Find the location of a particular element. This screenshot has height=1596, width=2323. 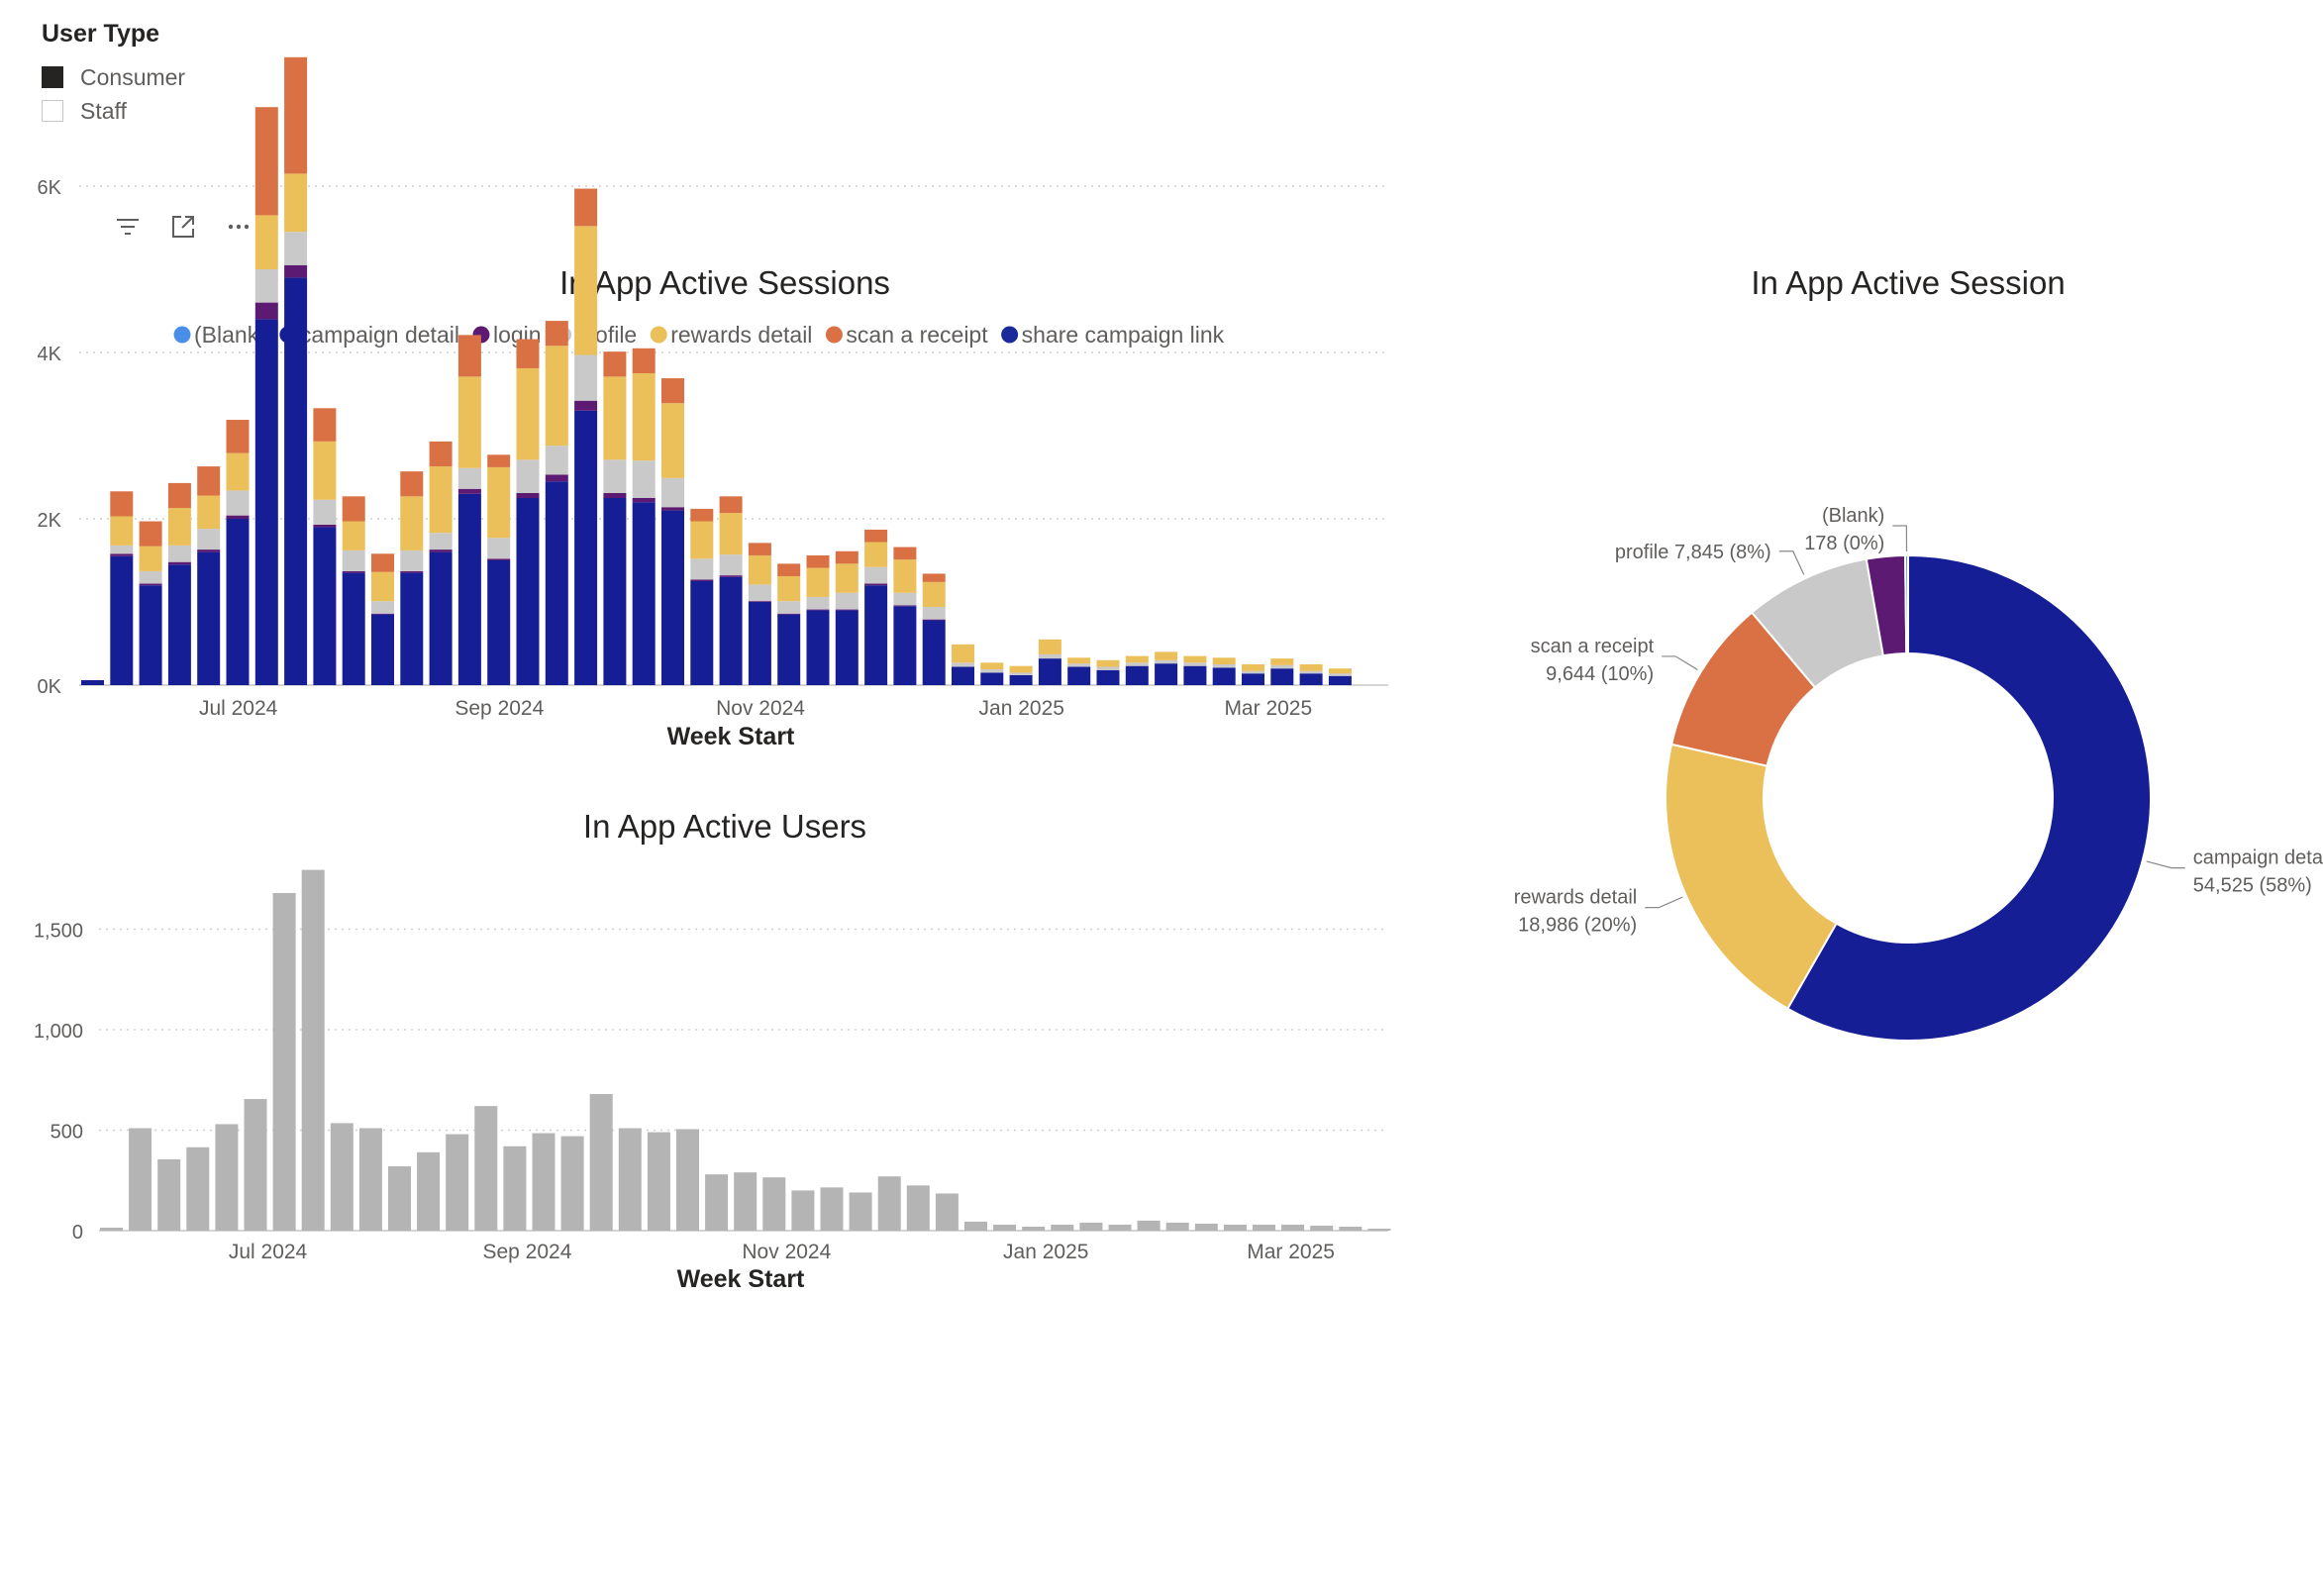

donut-label-value: 54,525 (58%) is located at coordinates (2252, 886).